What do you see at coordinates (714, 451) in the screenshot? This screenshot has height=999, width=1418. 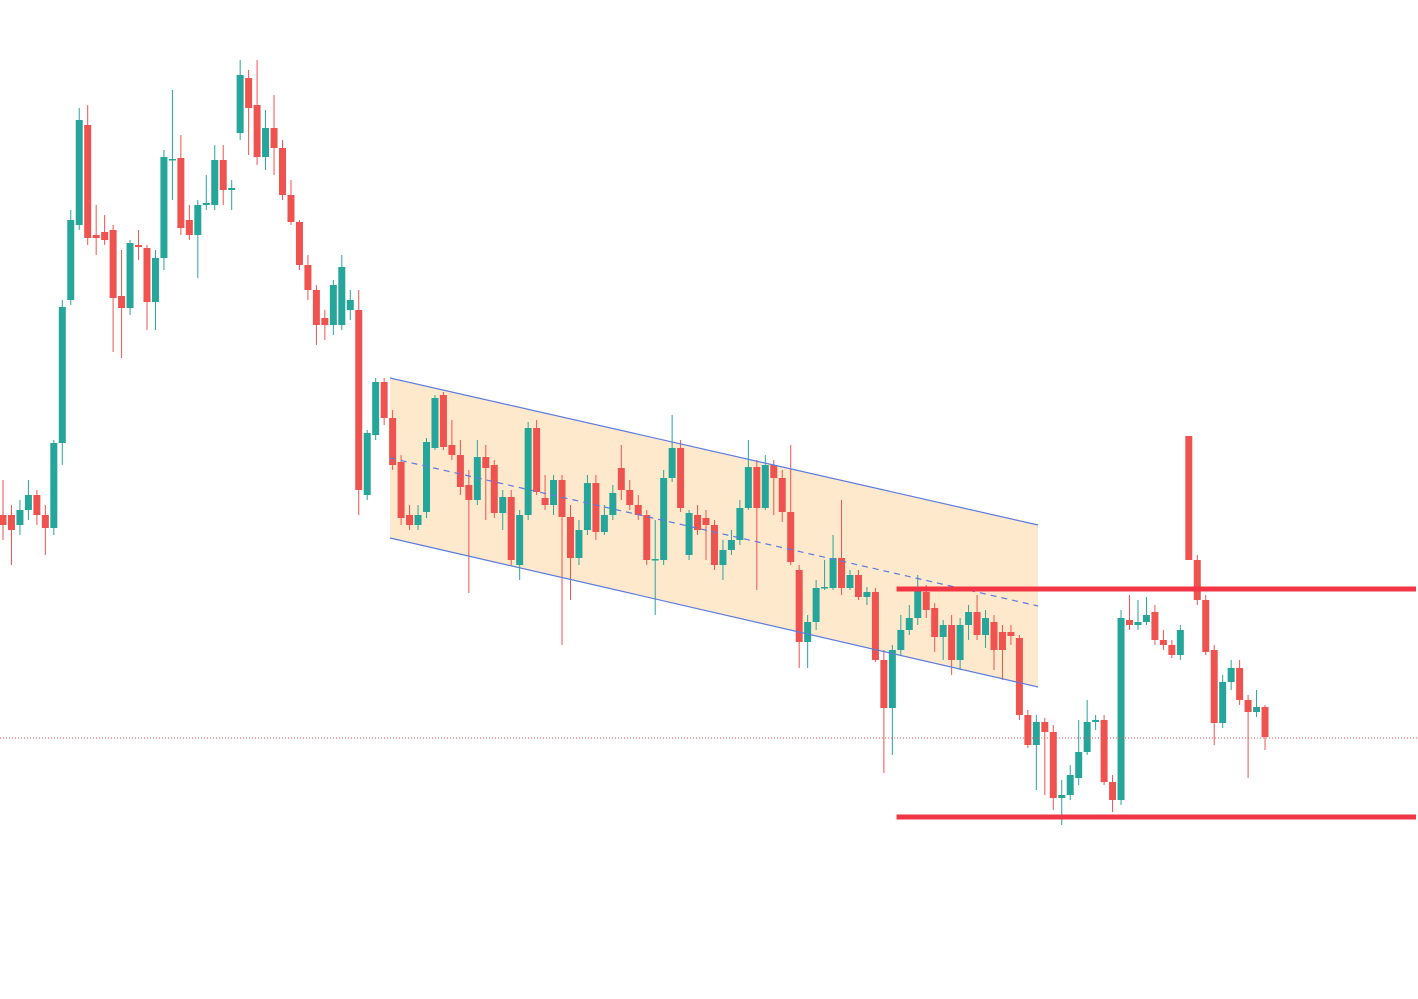 I see `channel-upper` at bounding box center [714, 451].